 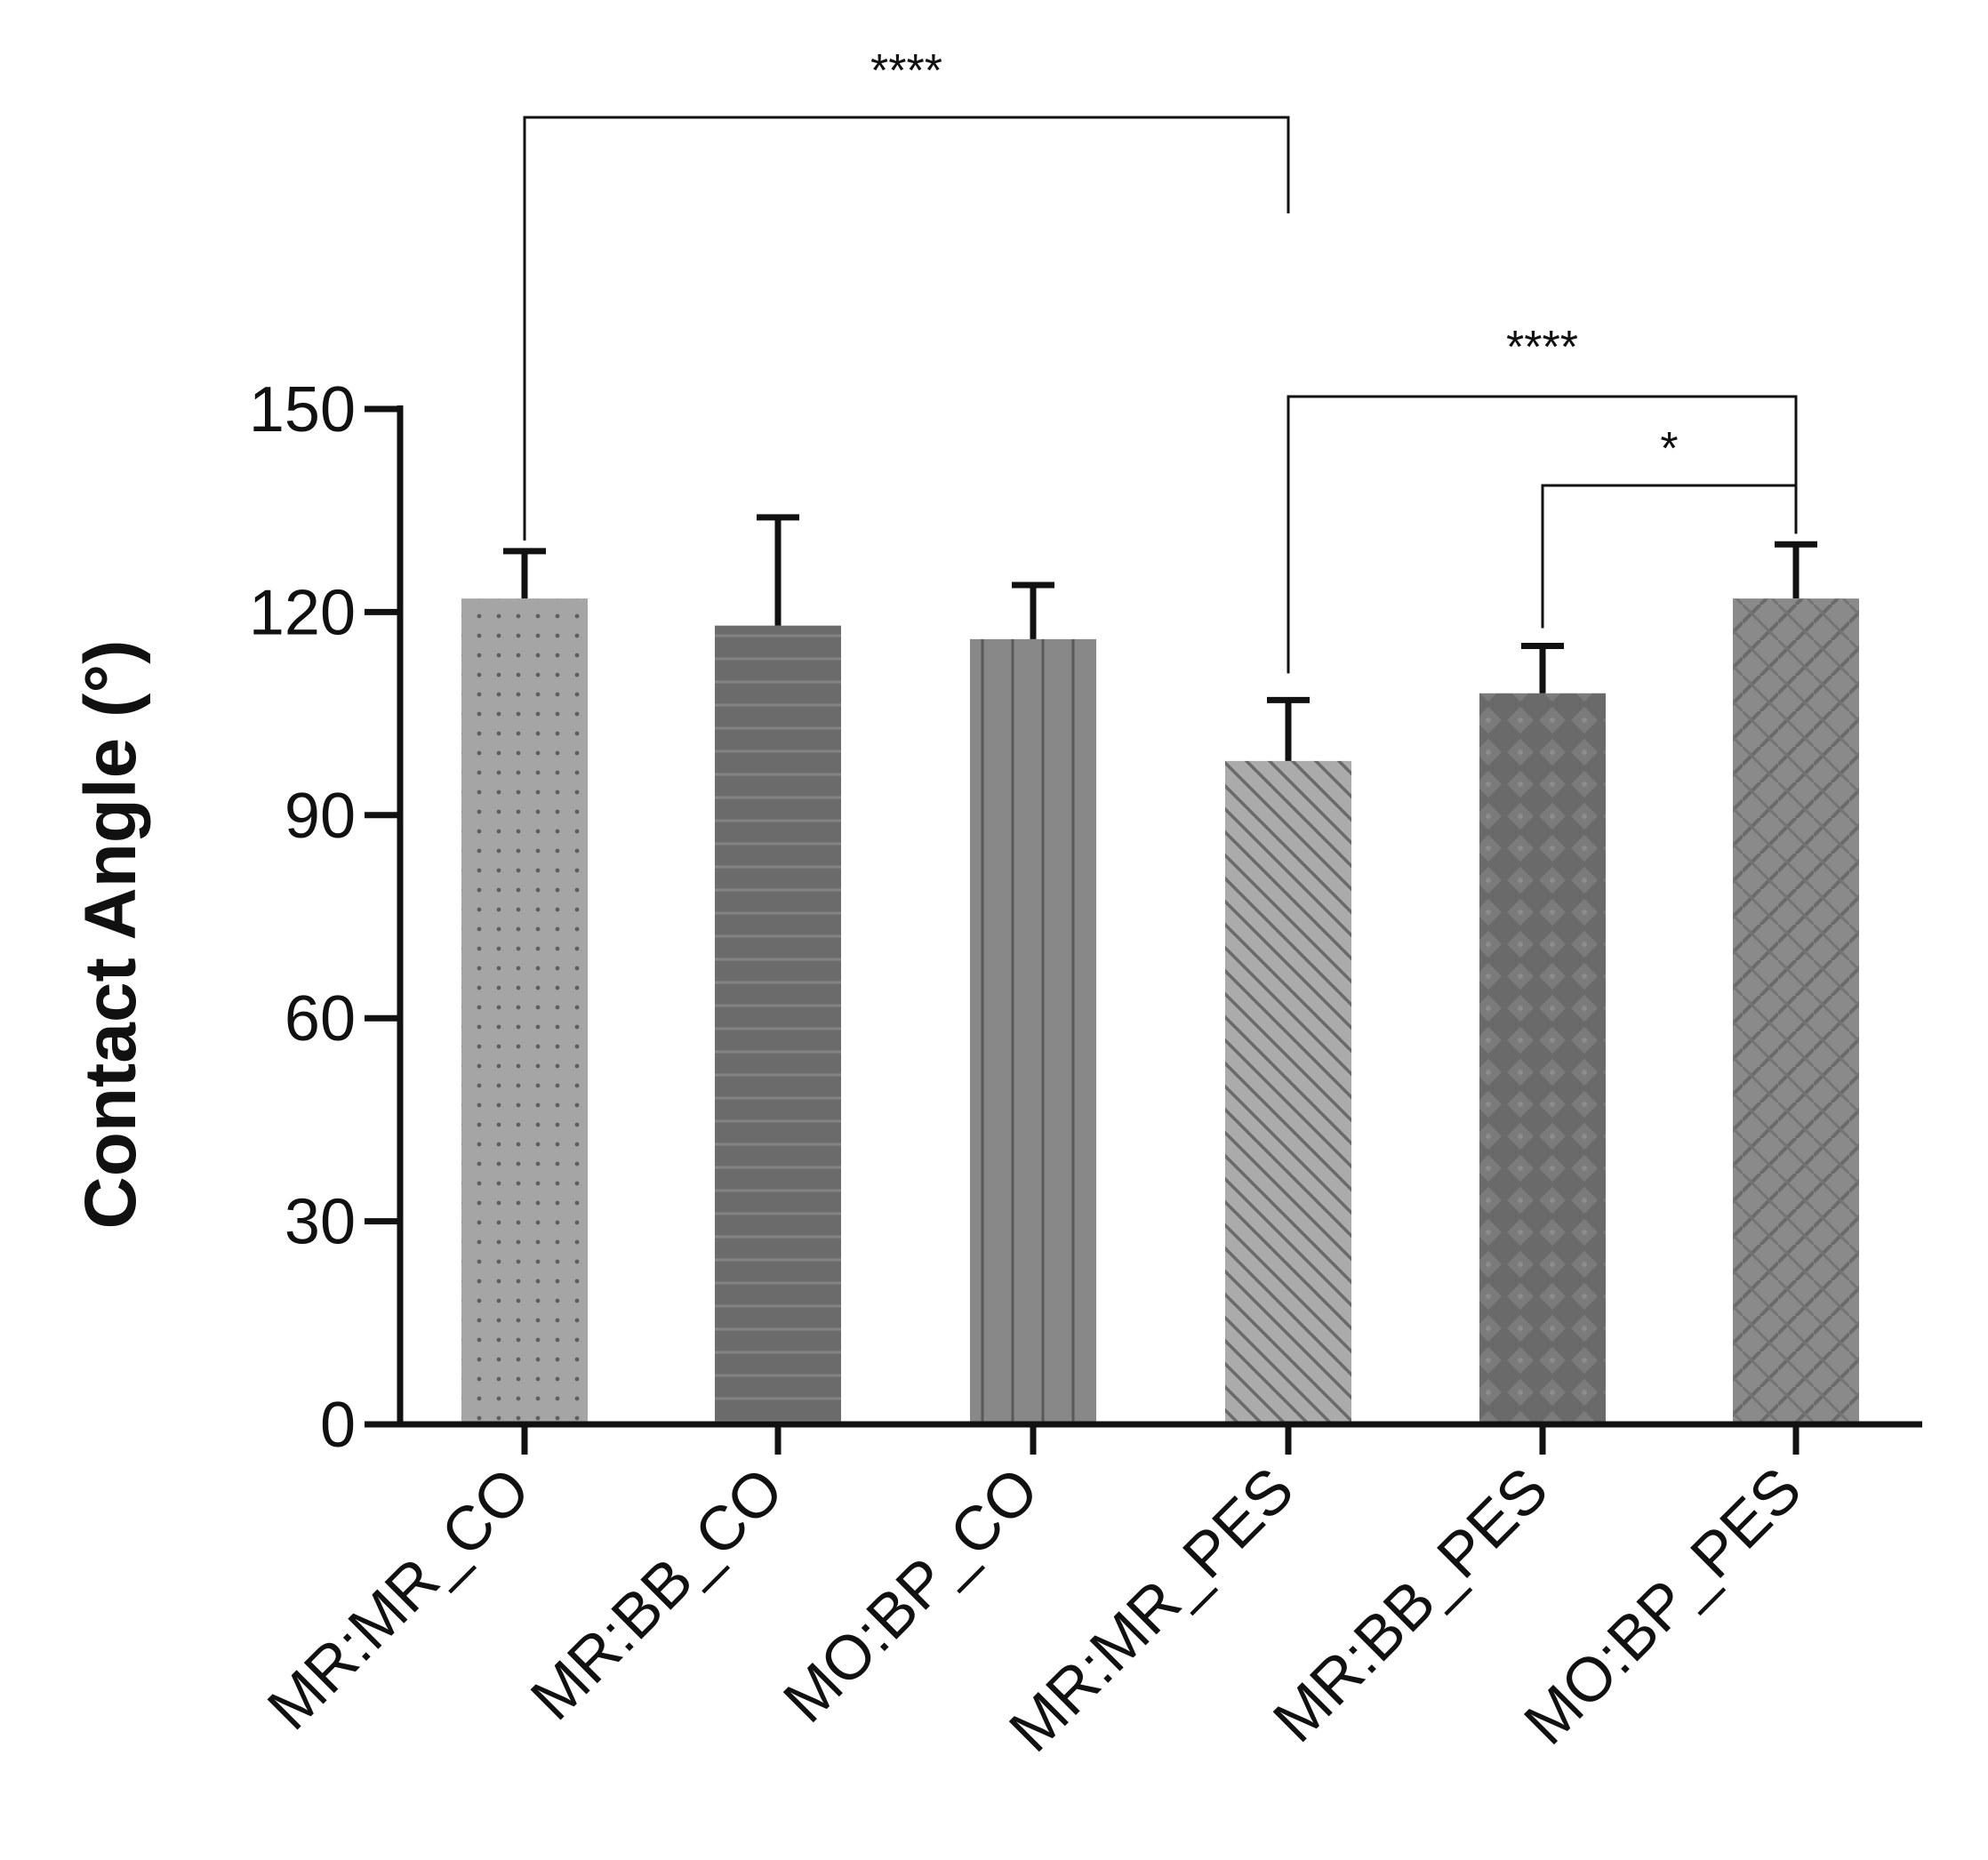 What do you see at coordinates (906, 71) in the screenshot?
I see `significance-label-1: ****` at bounding box center [906, 71].